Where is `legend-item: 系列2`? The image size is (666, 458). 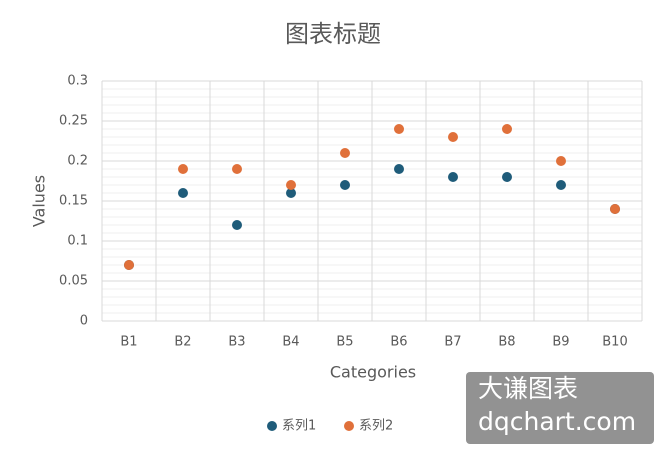 legend-item: 系列2 is located at coordinates (368, 426).